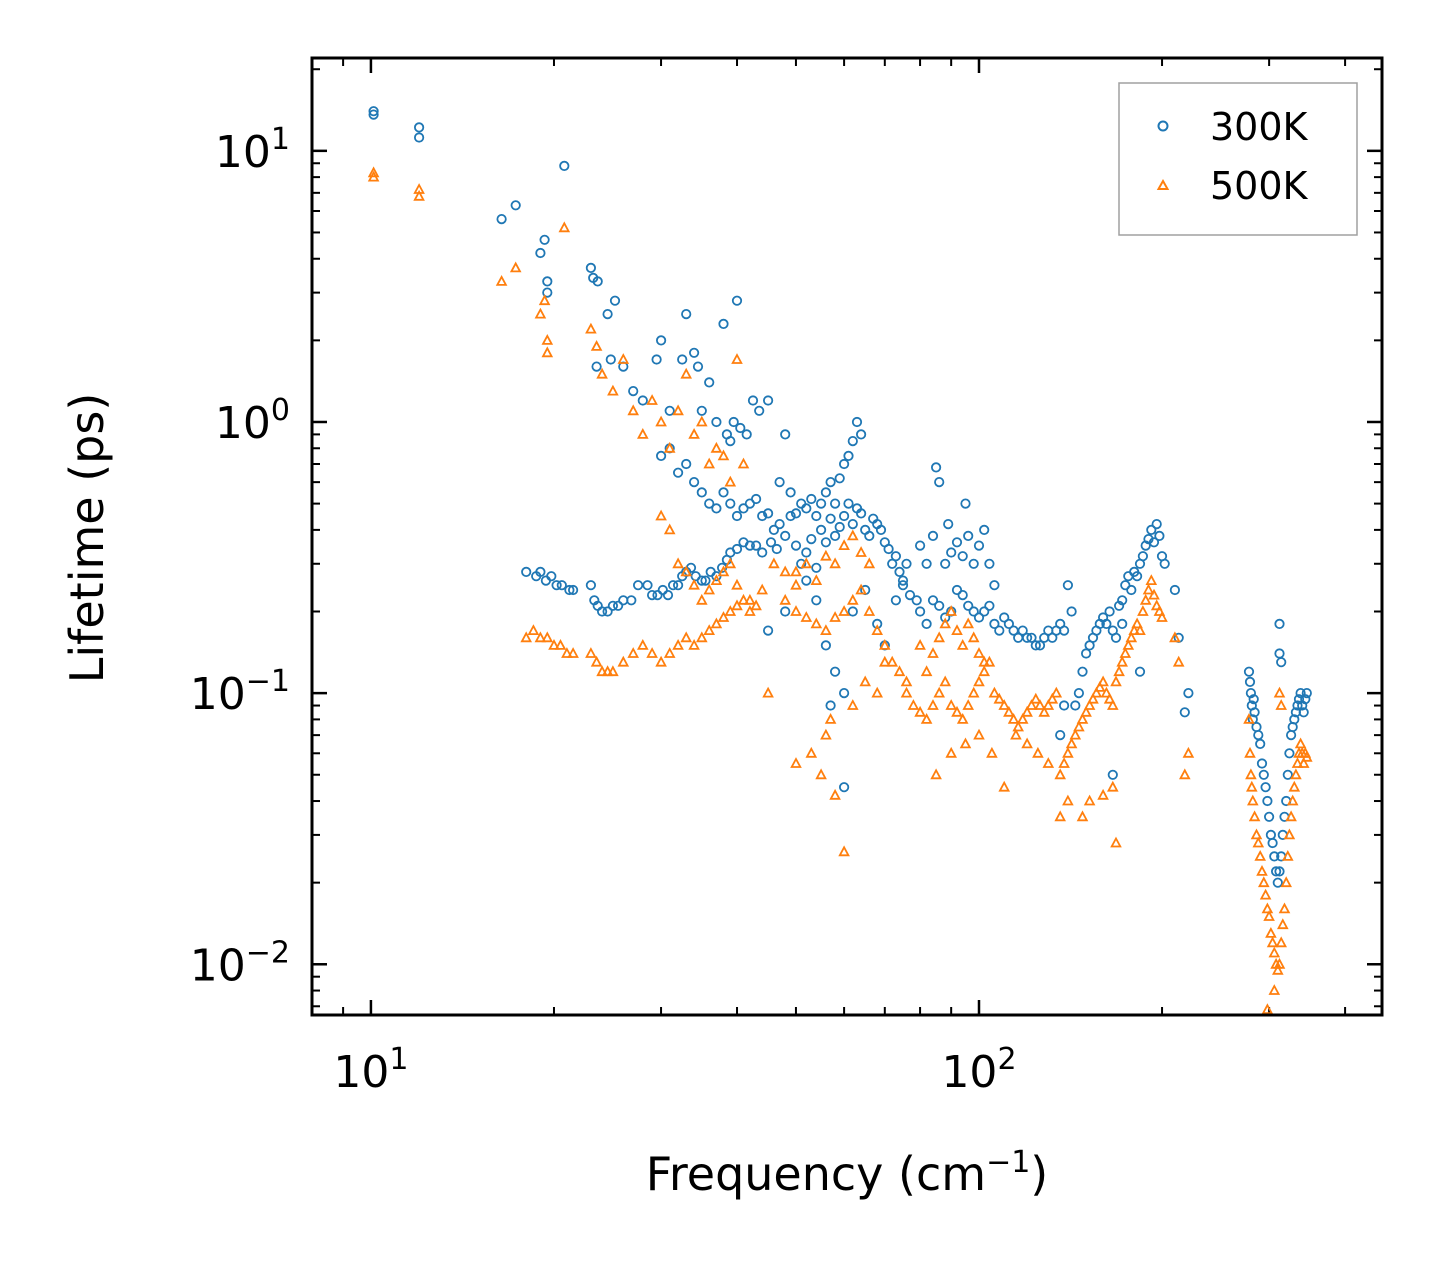  Describe the element at coordinates (1259, 186) in the screenshot. I see `legend-label-500k: 500K` at that location.